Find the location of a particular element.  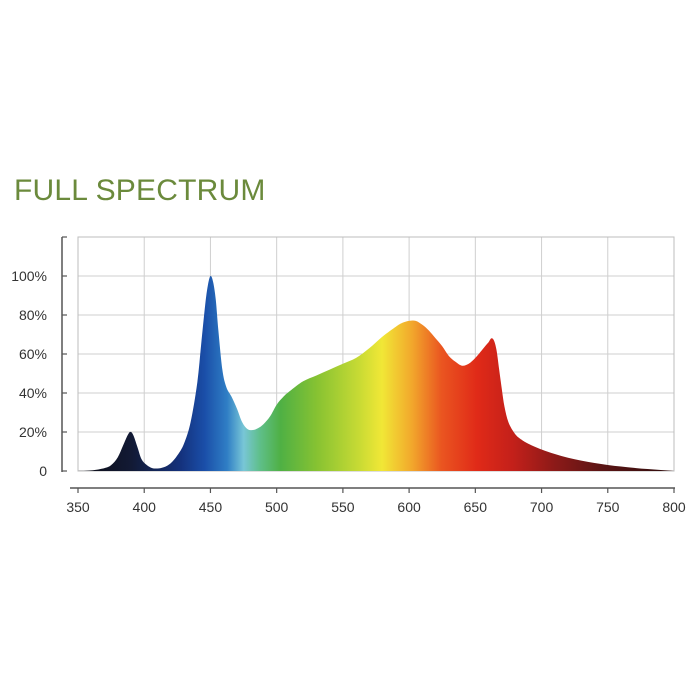

x-tick-label: 750 is located at coordinates (608, 507).